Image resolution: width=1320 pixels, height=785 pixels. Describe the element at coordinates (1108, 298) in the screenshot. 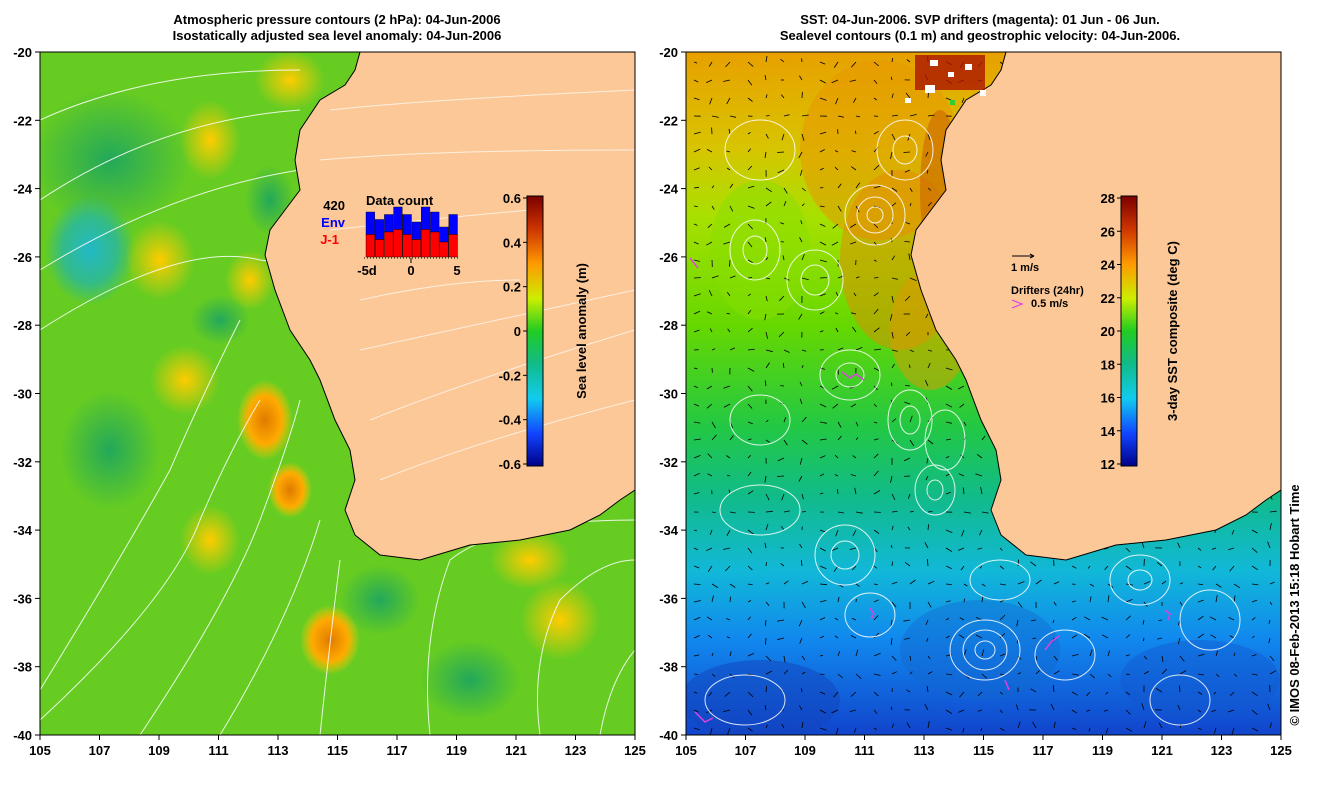

I see `colorbar-tick-label: 22` at that location.